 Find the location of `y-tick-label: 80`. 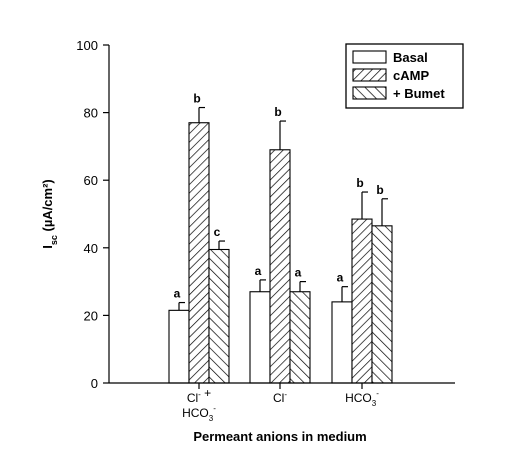

y-tick-label: 80 is located at coordinates (91, 113).